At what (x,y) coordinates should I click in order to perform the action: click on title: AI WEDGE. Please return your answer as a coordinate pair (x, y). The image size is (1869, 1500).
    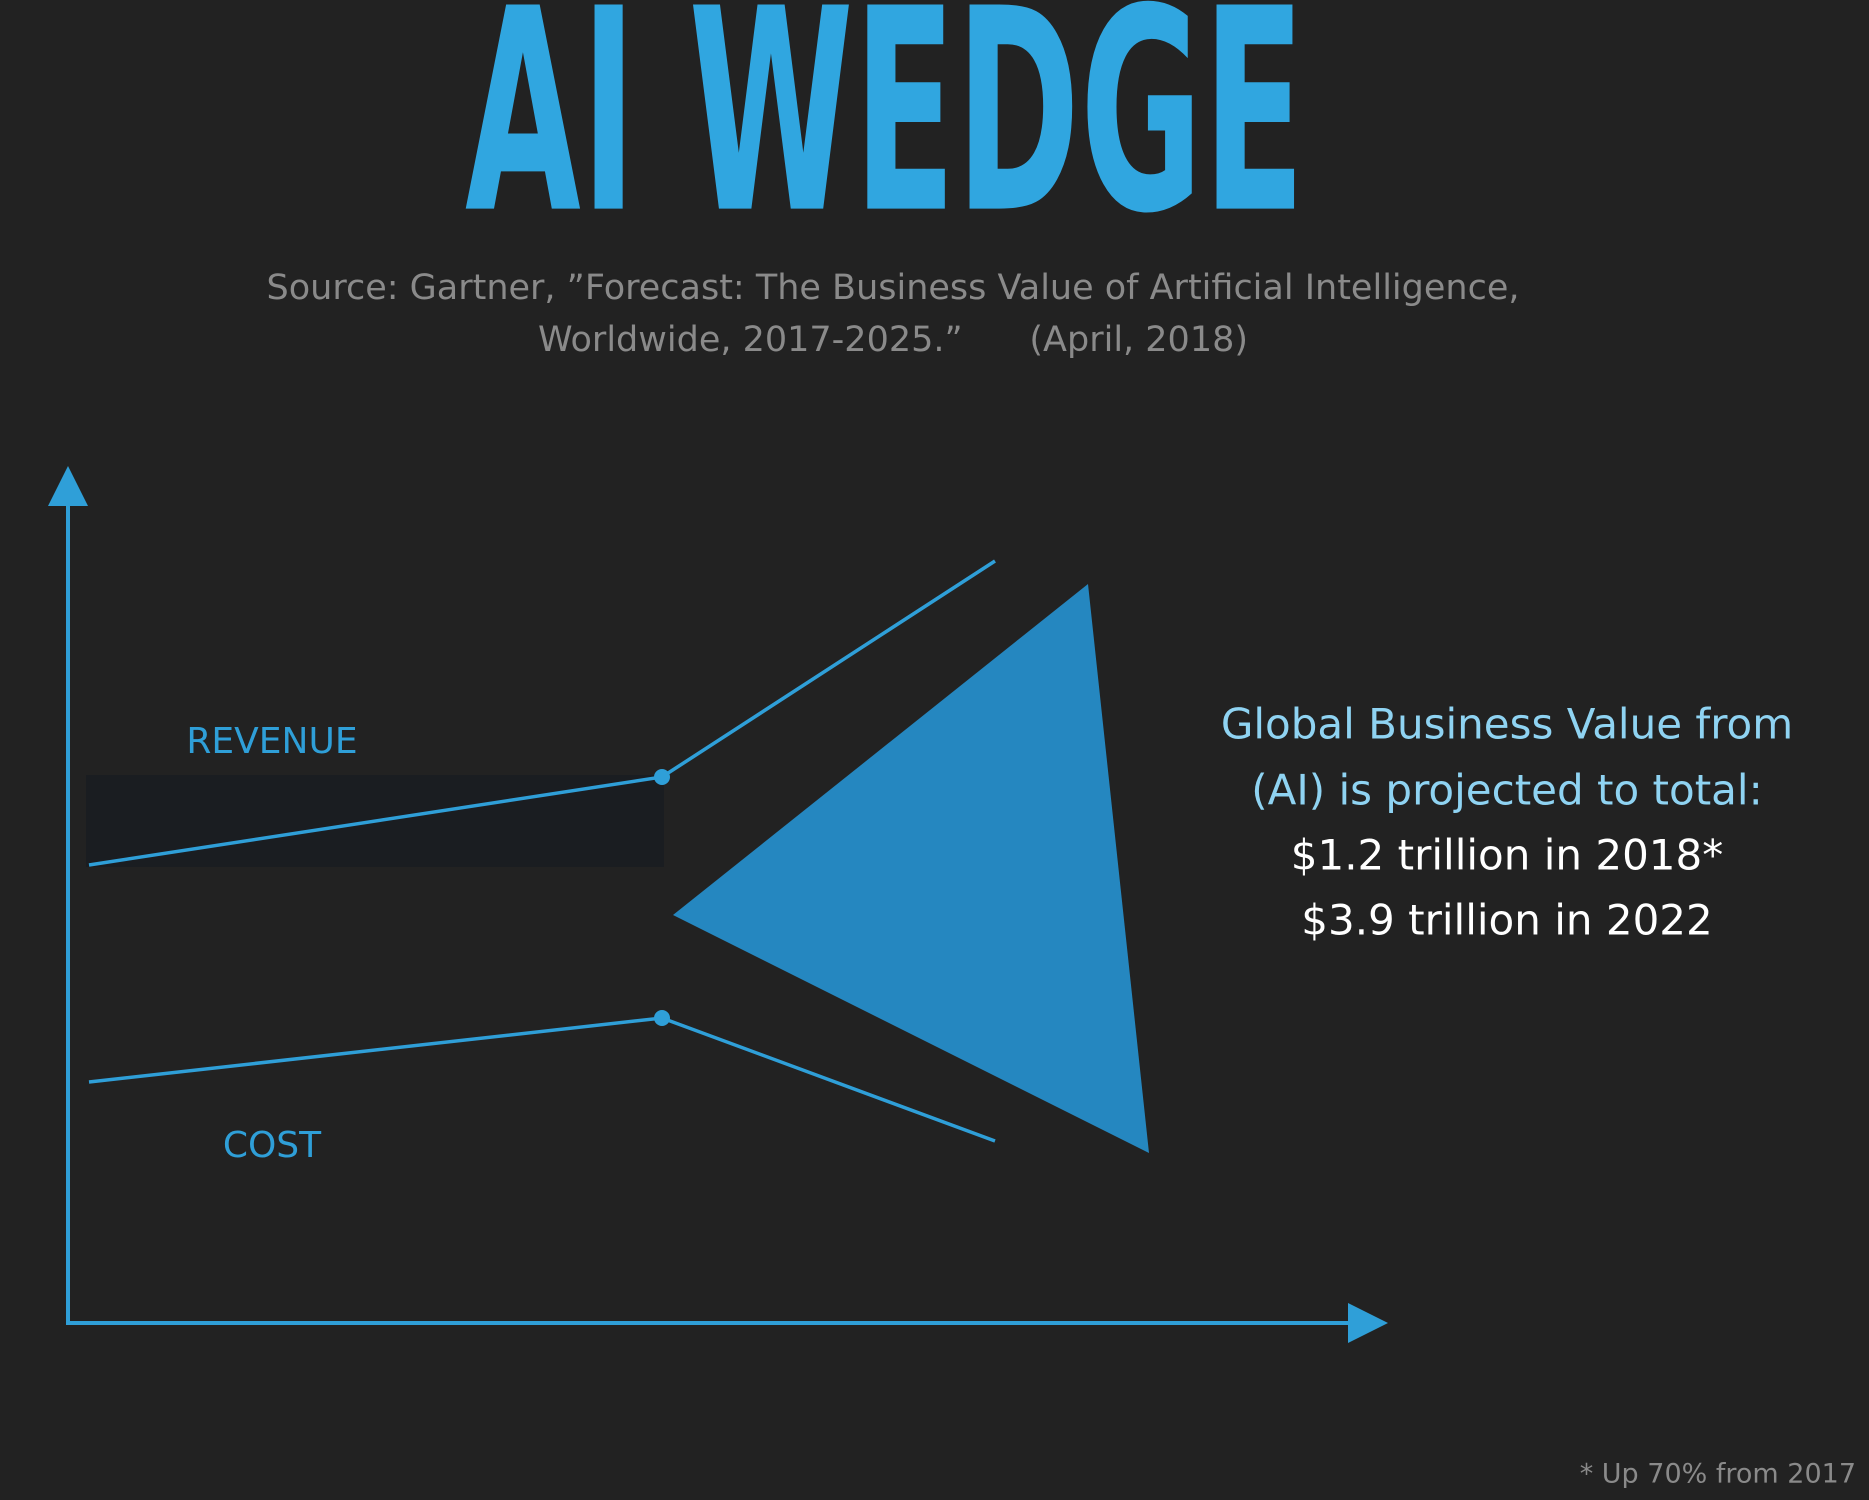
    Looking at the image, I should click on (885, 138).